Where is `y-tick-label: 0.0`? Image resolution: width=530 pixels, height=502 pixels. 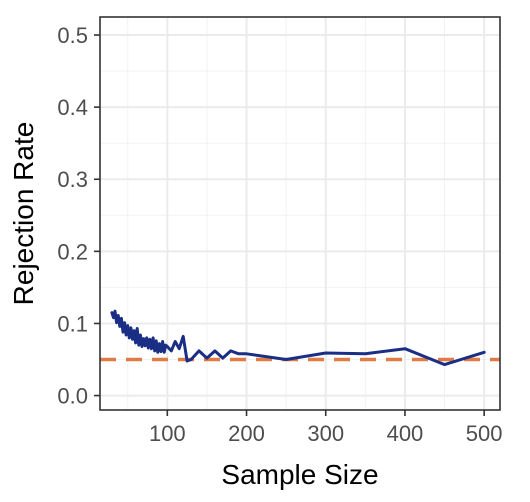
y-tick-label: 0.0 is located at coordinates (72, 396).